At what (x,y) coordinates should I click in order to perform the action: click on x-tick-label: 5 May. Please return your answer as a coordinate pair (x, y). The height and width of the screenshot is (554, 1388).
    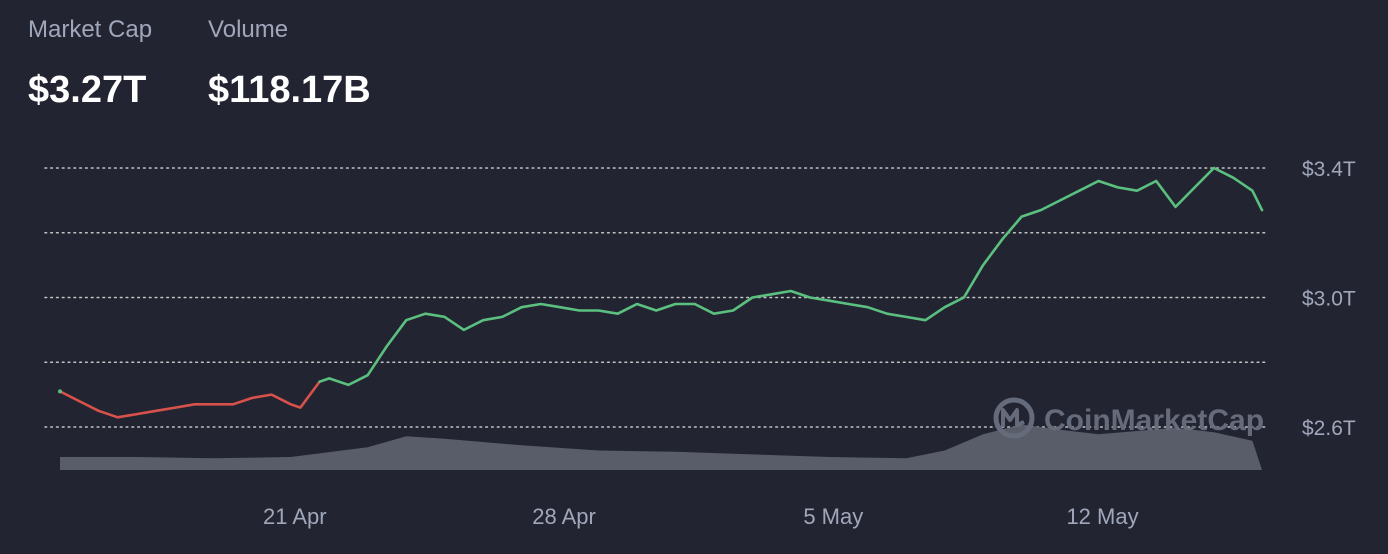
    Looking at the image, I should click on (833, 516).